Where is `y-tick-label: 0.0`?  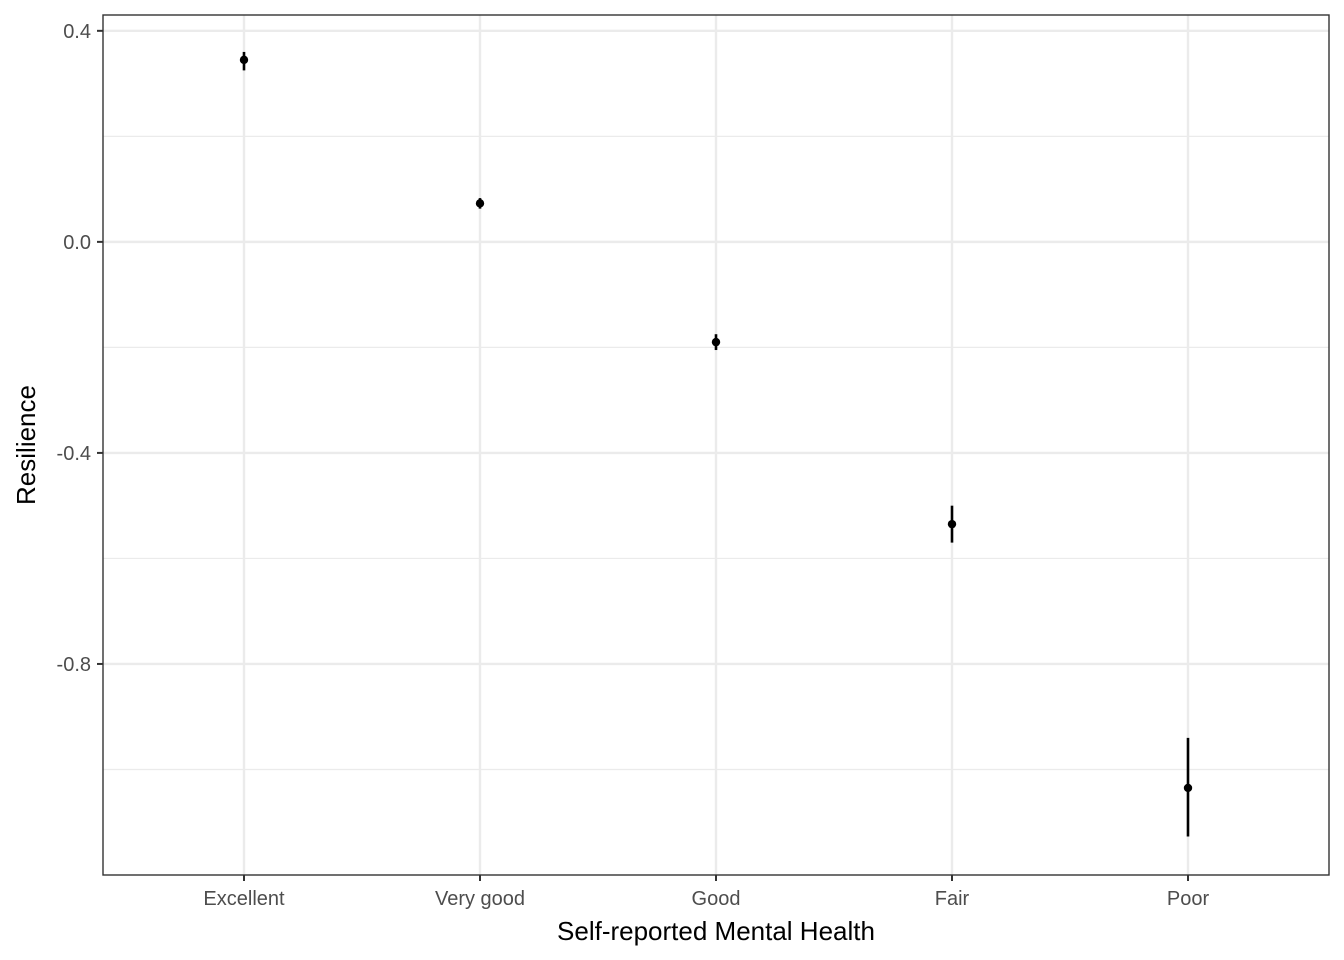 y-tick-label: 0.0 is located at coordinates (77, 243).